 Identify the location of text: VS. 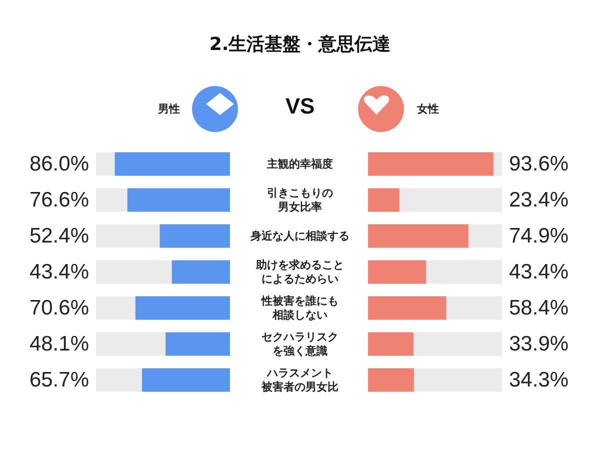
(300, 106).